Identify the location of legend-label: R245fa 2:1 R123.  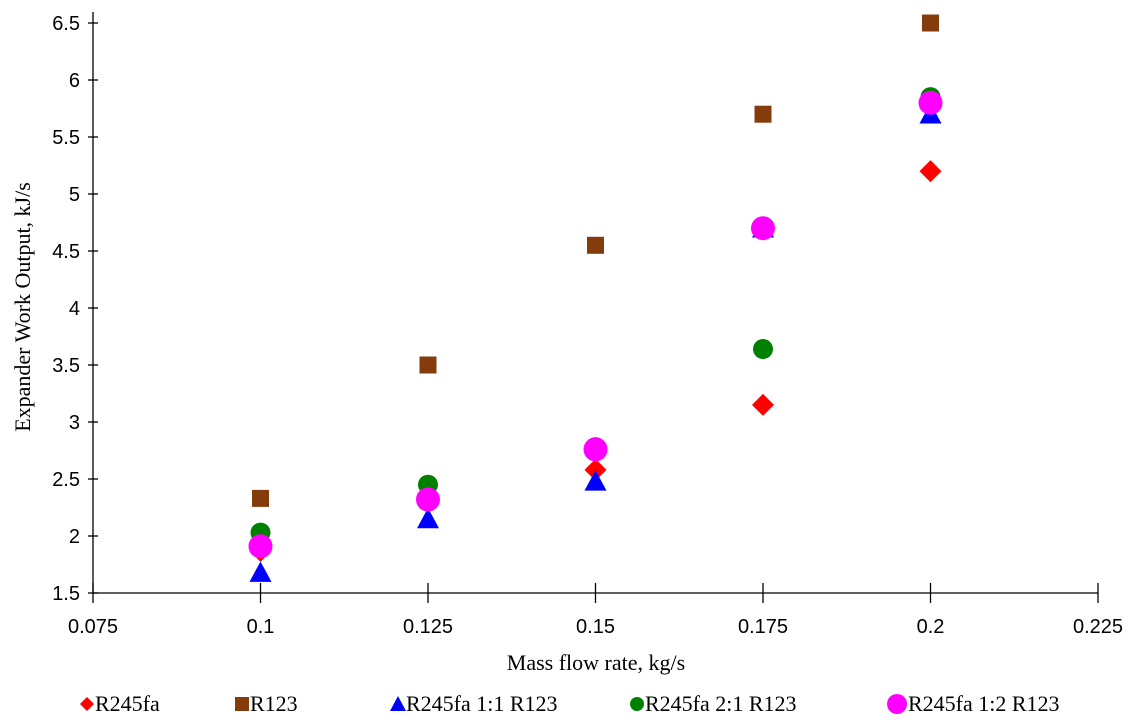
(721, 703).